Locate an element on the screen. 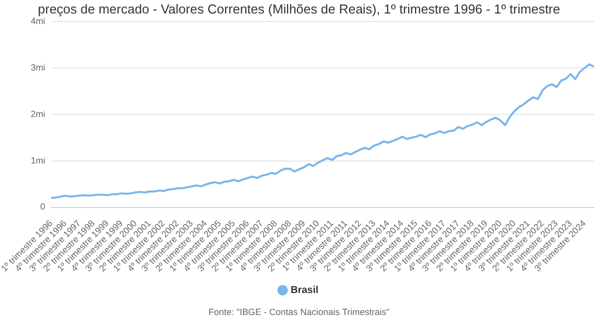  source-note: Fonte: "IBGE - Contas Nacionais Trimestrais" is located at coordinates (299, 312).